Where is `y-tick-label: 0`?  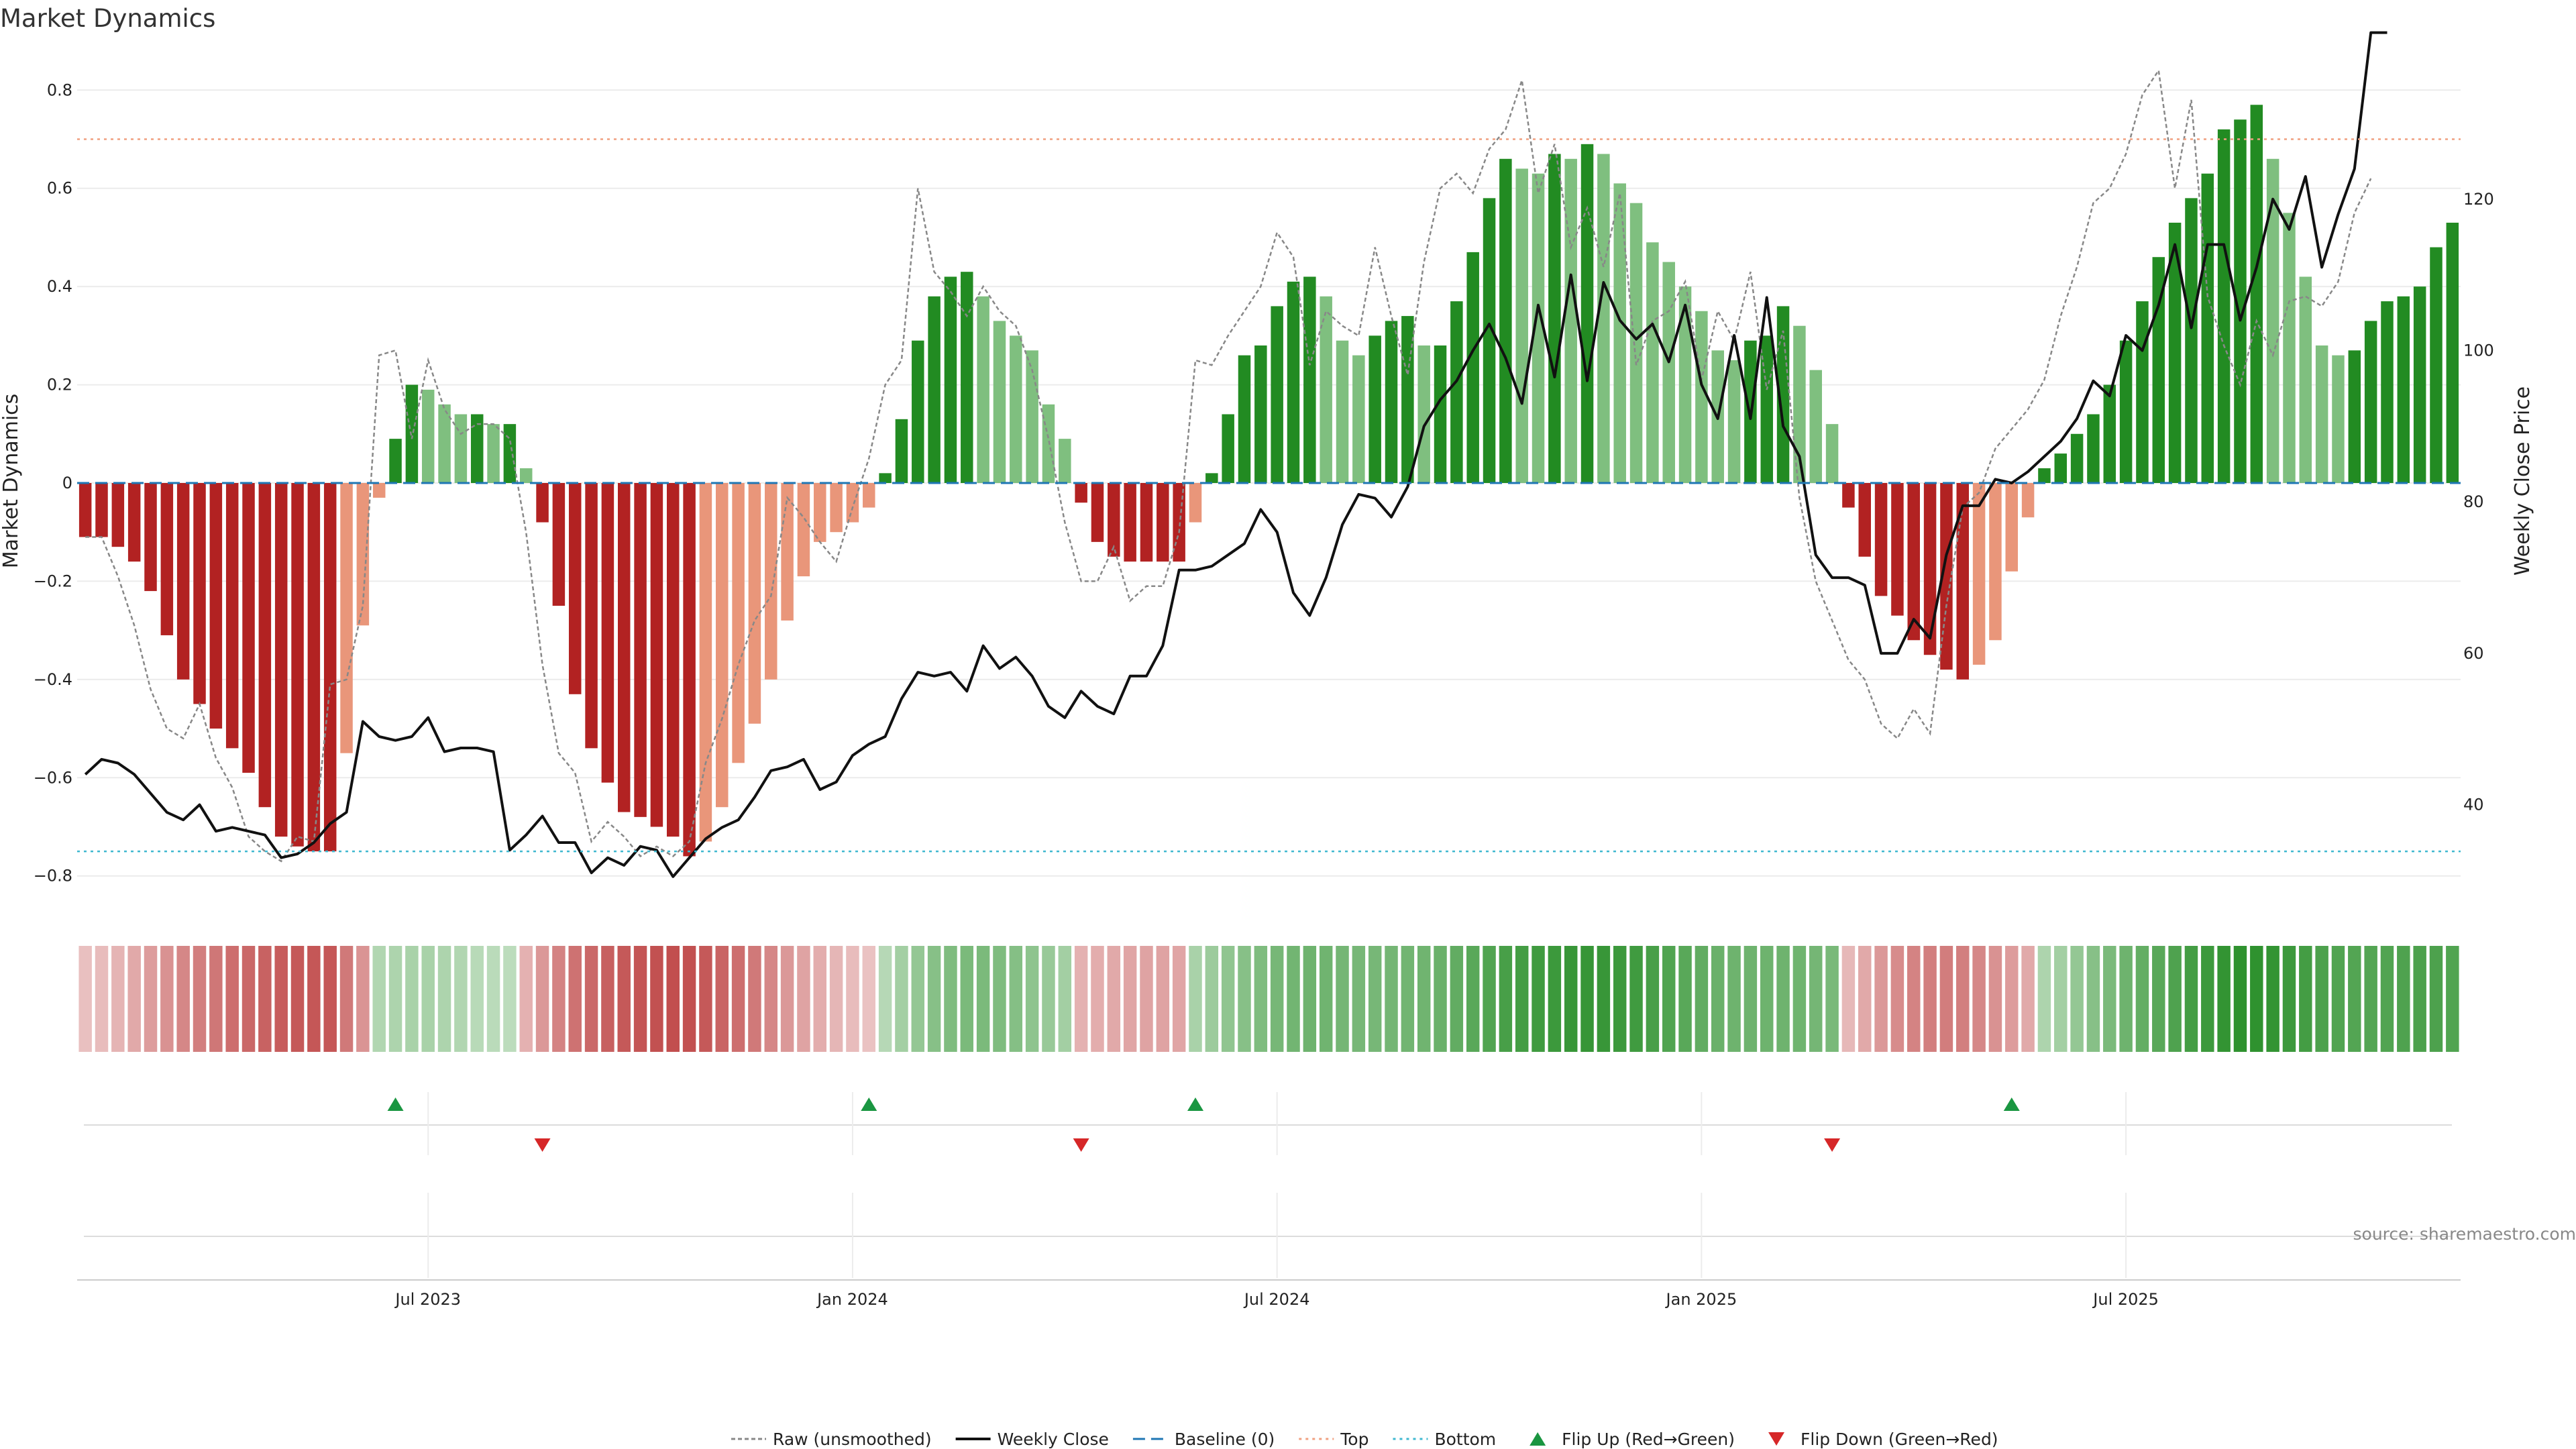 y-tick-label: 0 is located at coordinates (67, 483).